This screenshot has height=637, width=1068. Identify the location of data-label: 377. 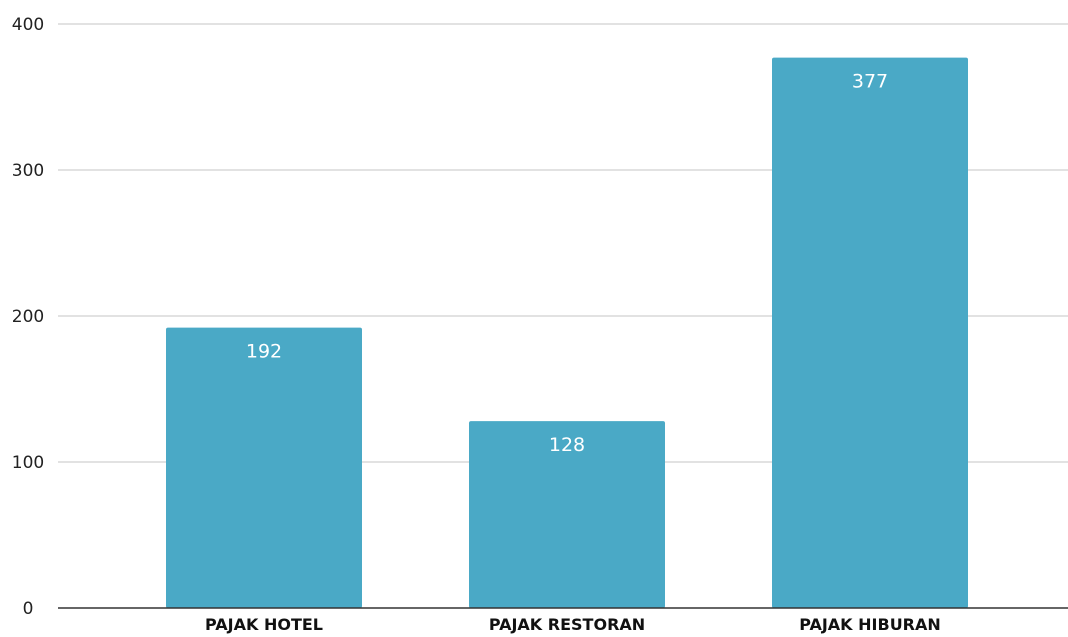
(870, 82).